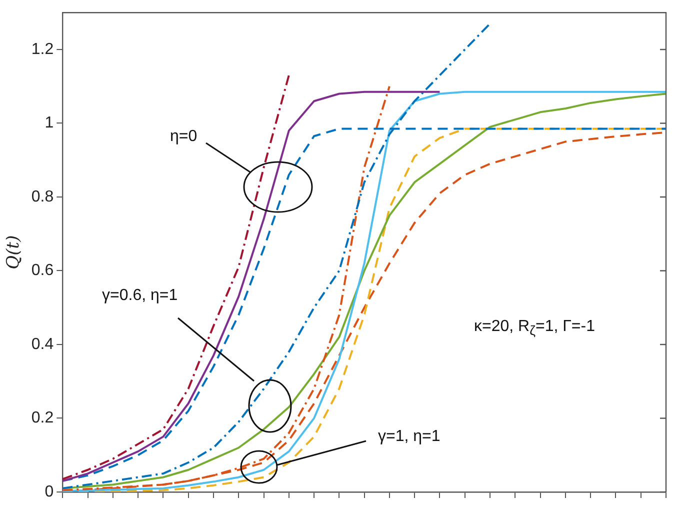 The width and height of the screenshot is (690, 518). I want to click on y-tick-label: 0.4, so click(42, 344).